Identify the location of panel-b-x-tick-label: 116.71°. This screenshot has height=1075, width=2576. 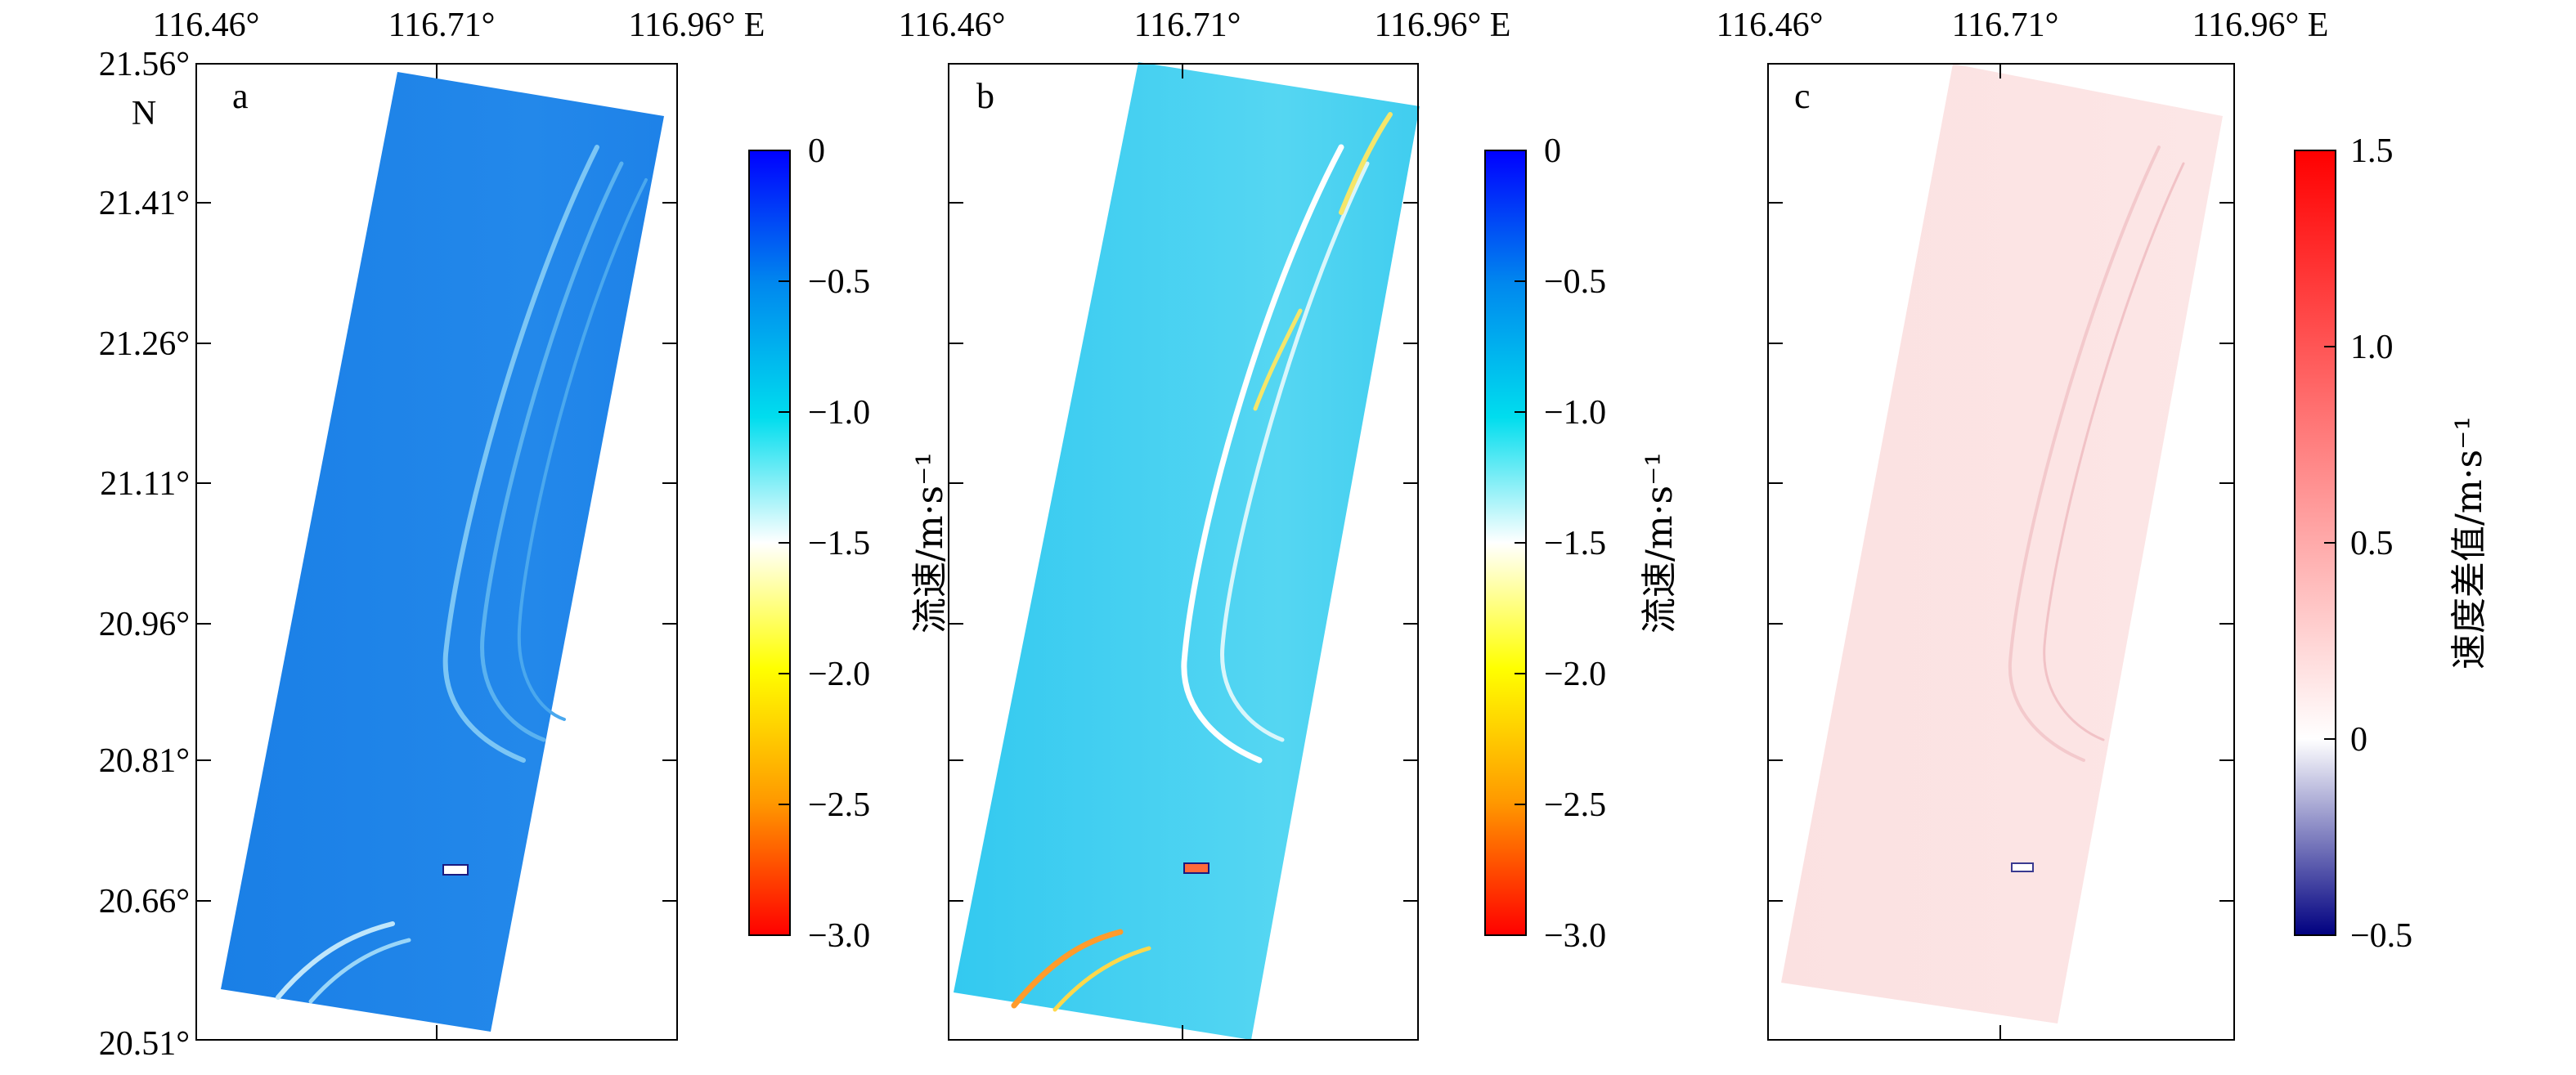
(1187, 25).